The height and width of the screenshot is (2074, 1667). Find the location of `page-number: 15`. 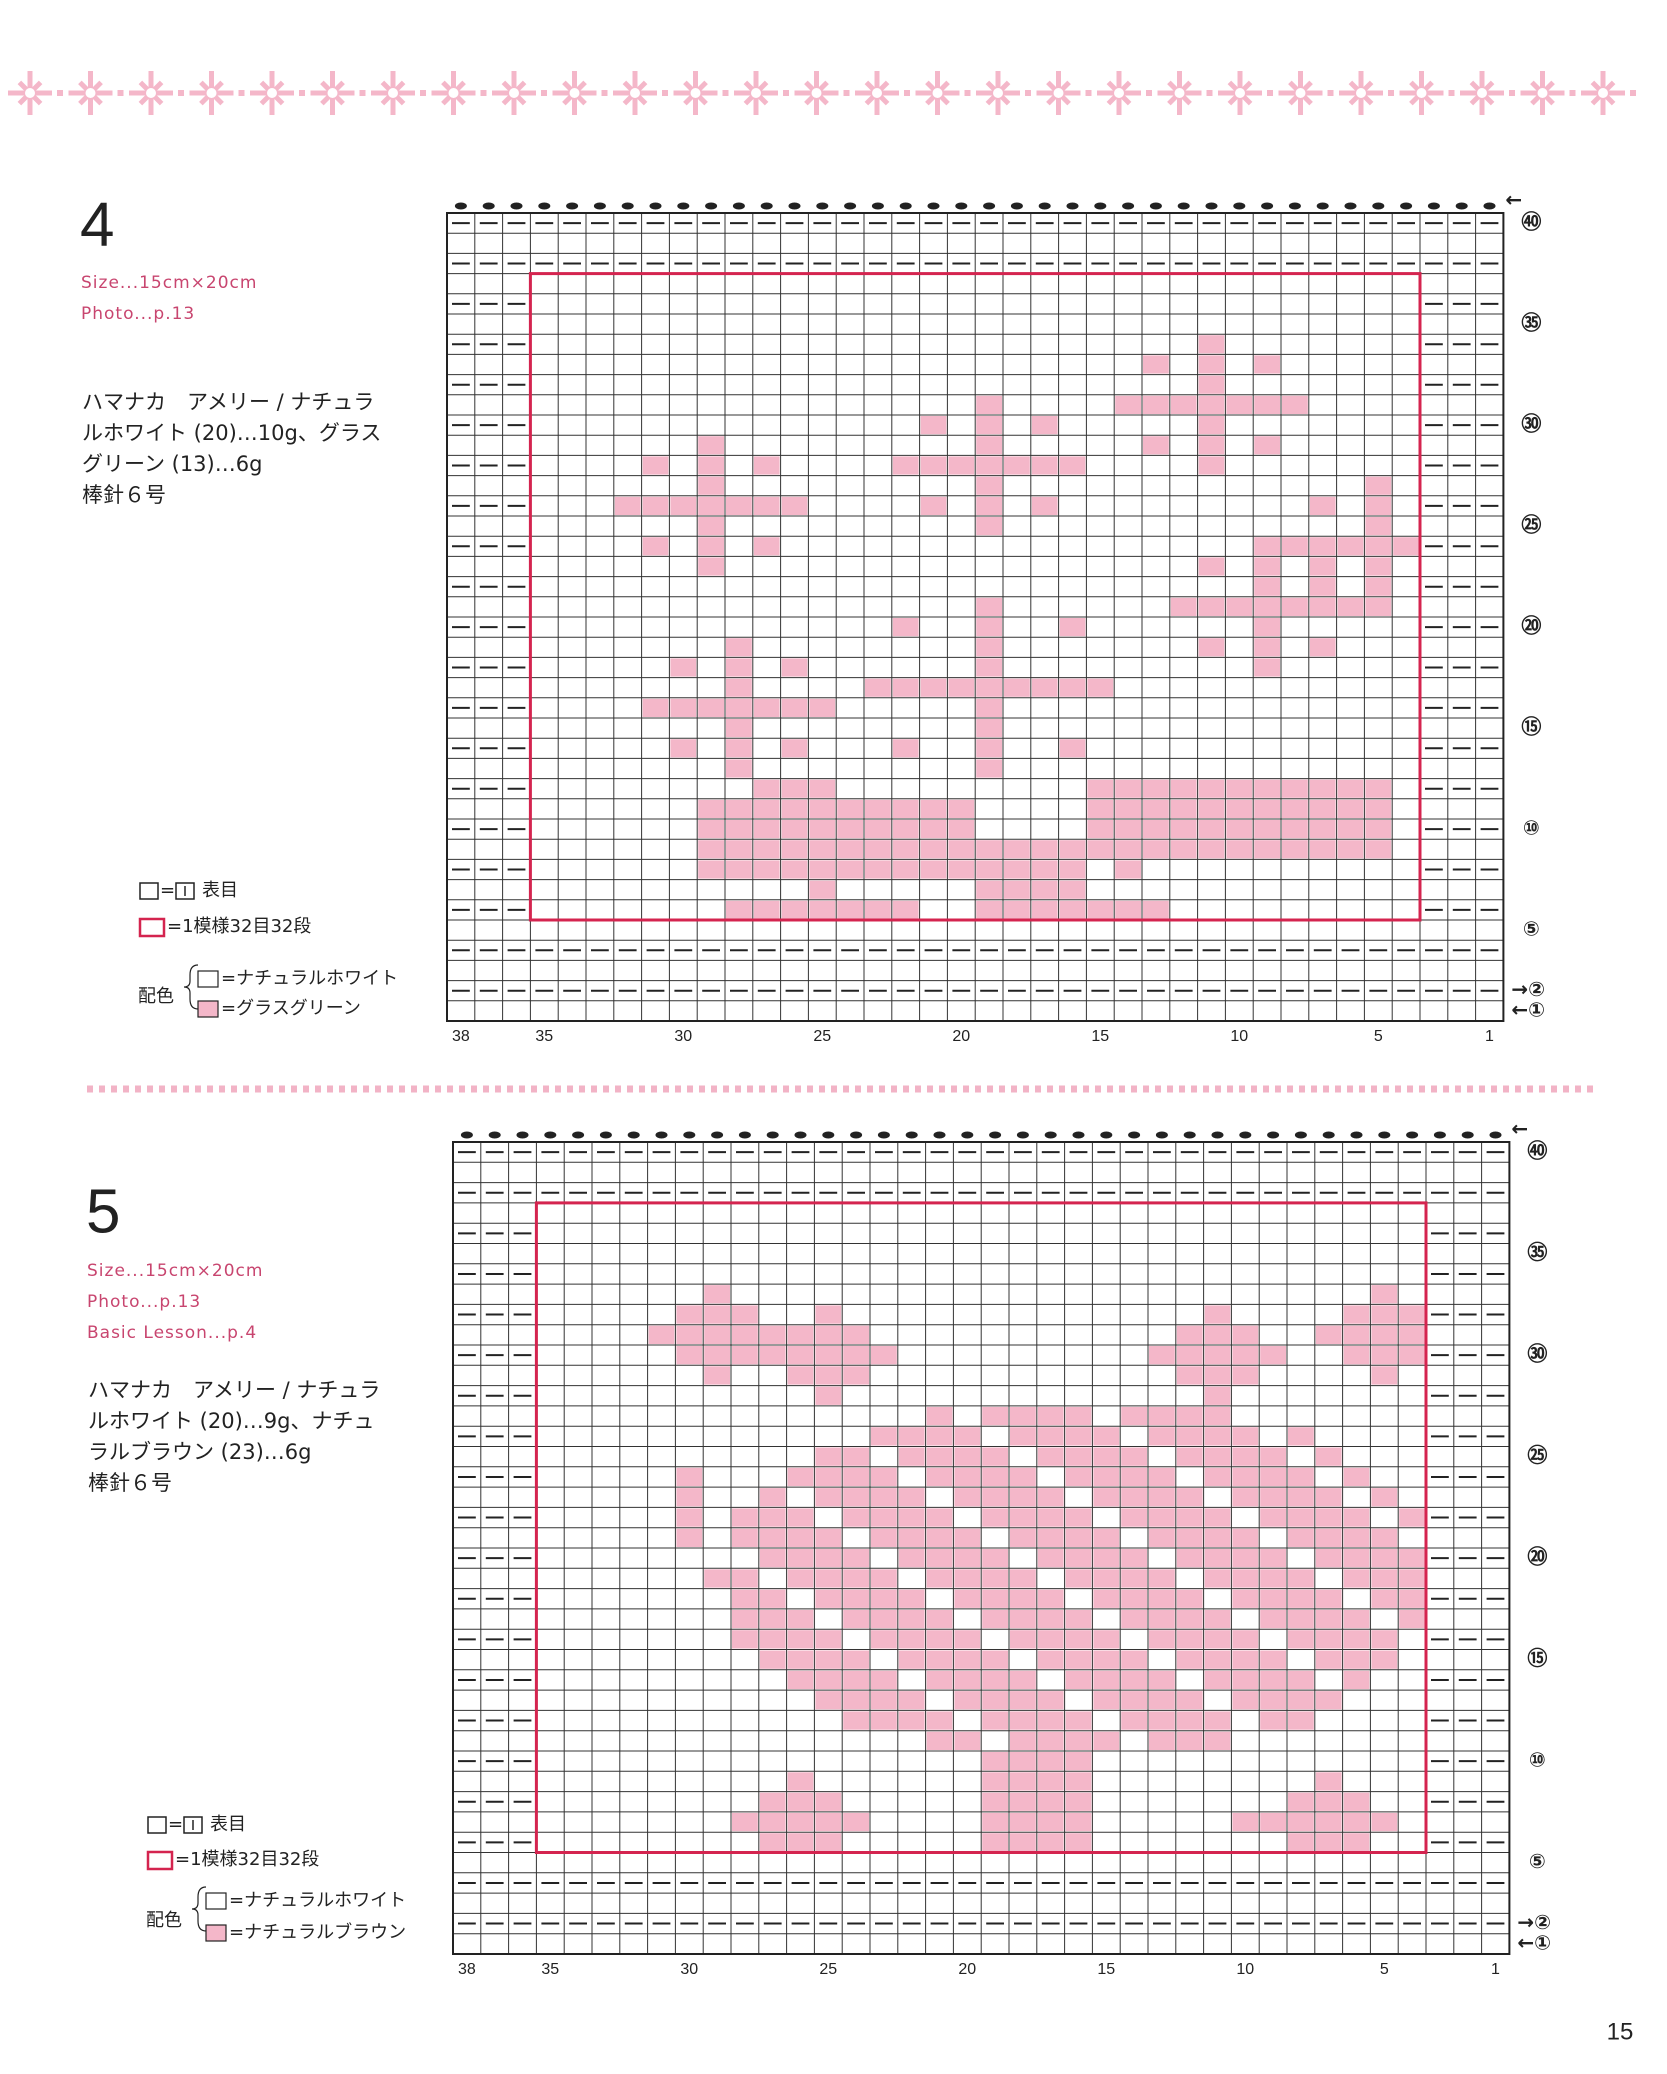

page-number: 15 is located at coordinates (1620, 2031).